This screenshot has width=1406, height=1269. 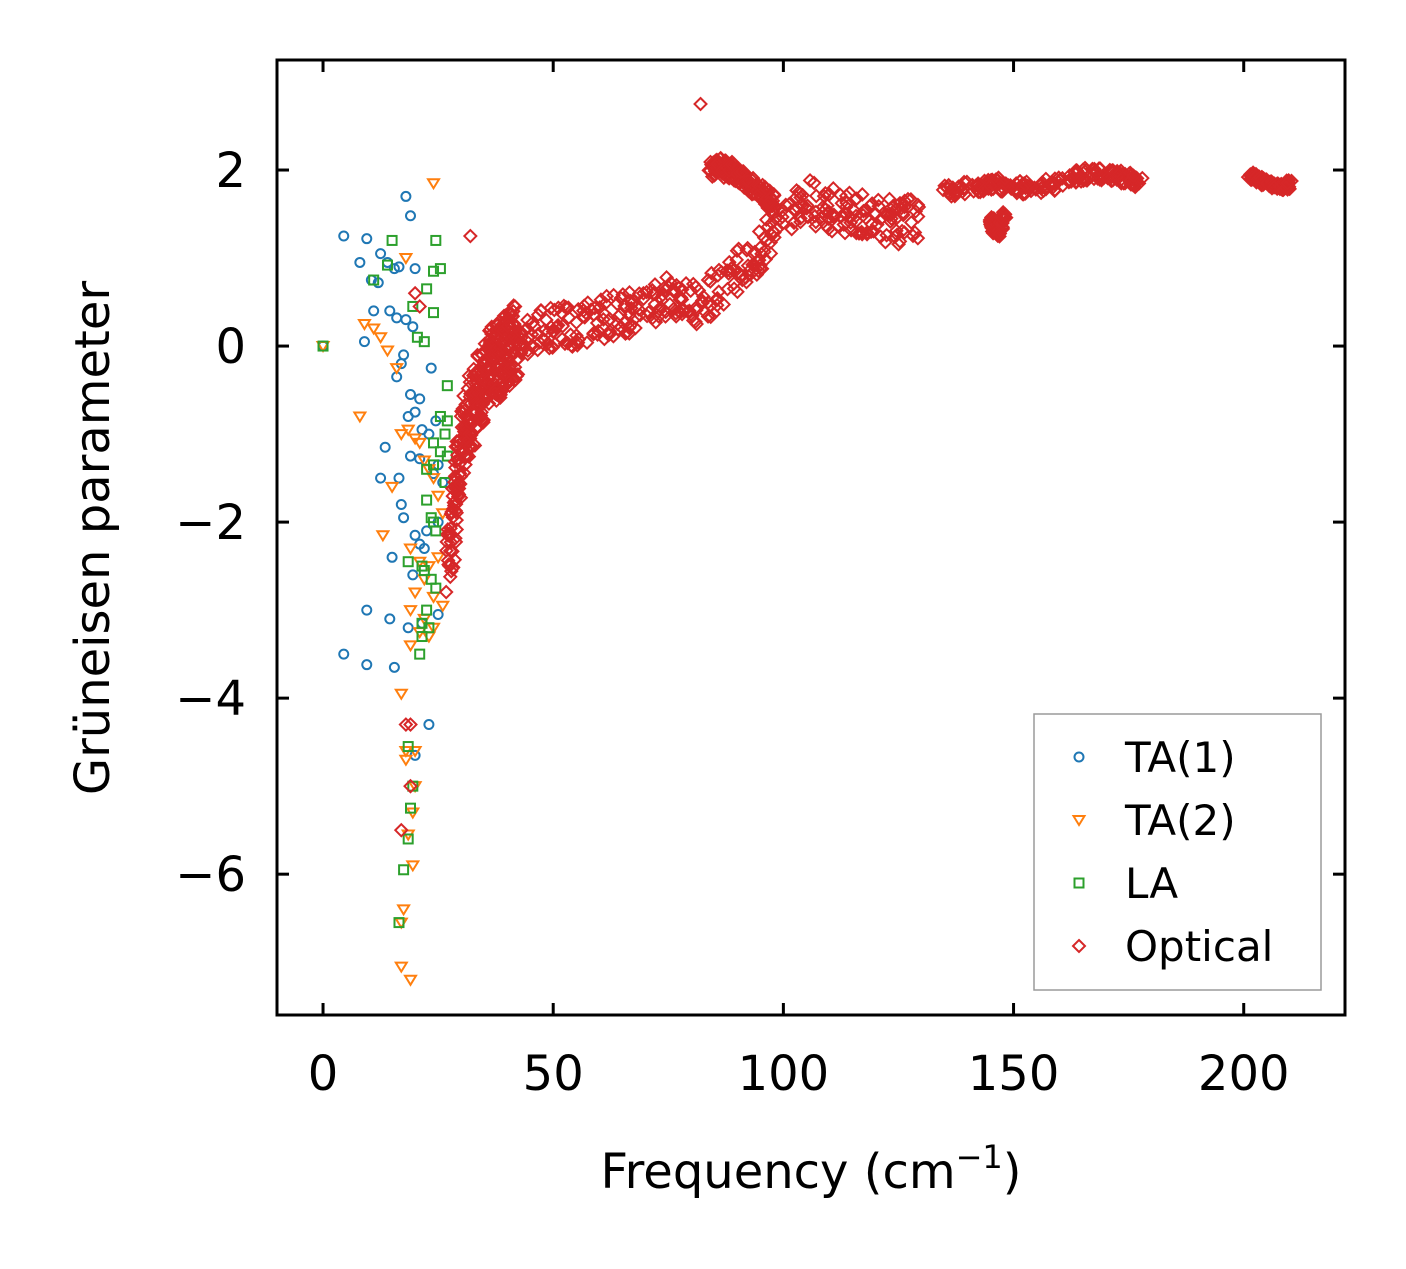 I want to click on x-axis-title-superscript: −1, so click(x=979, y=1157).